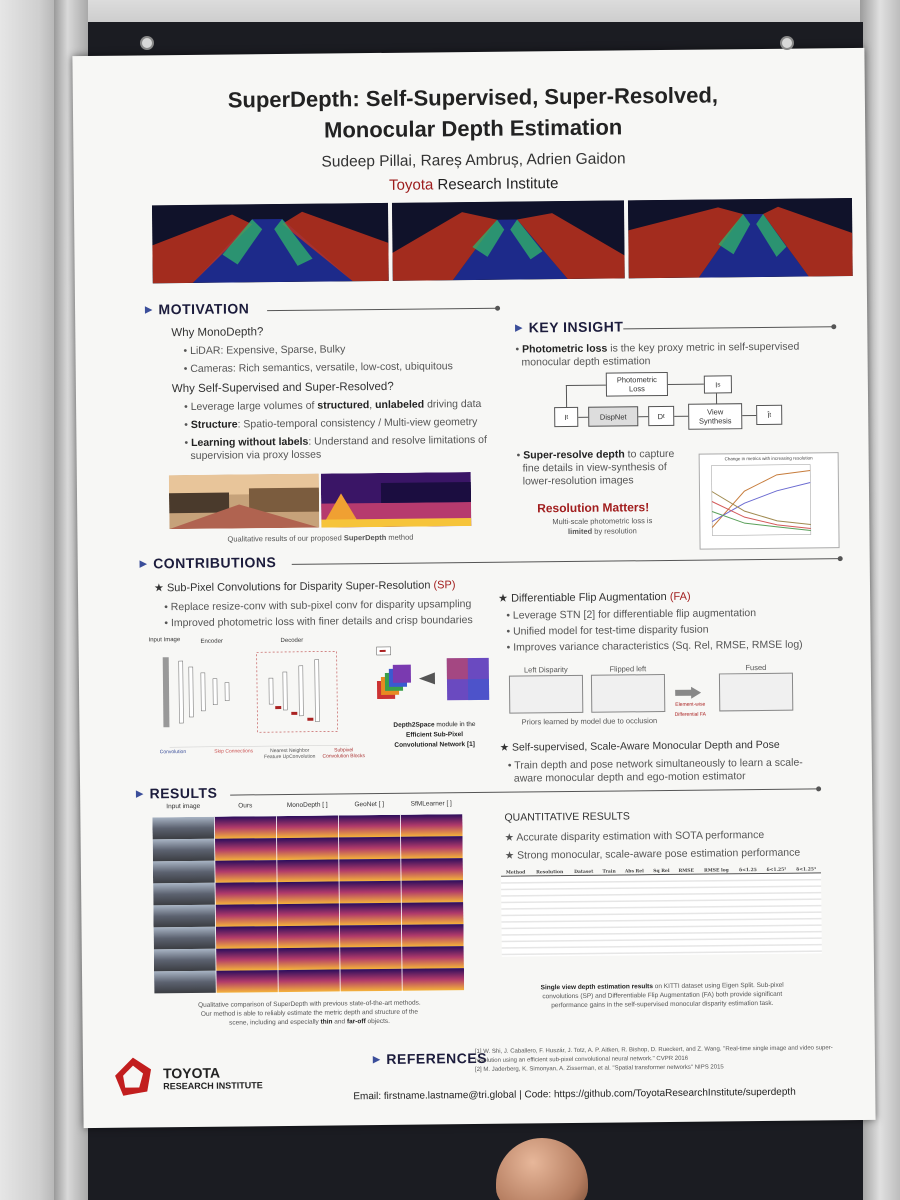 Image resolution: width=900 pixels, height=1200 pixels. I want to click on sp-title-tag: (SP), so click(444, 585).